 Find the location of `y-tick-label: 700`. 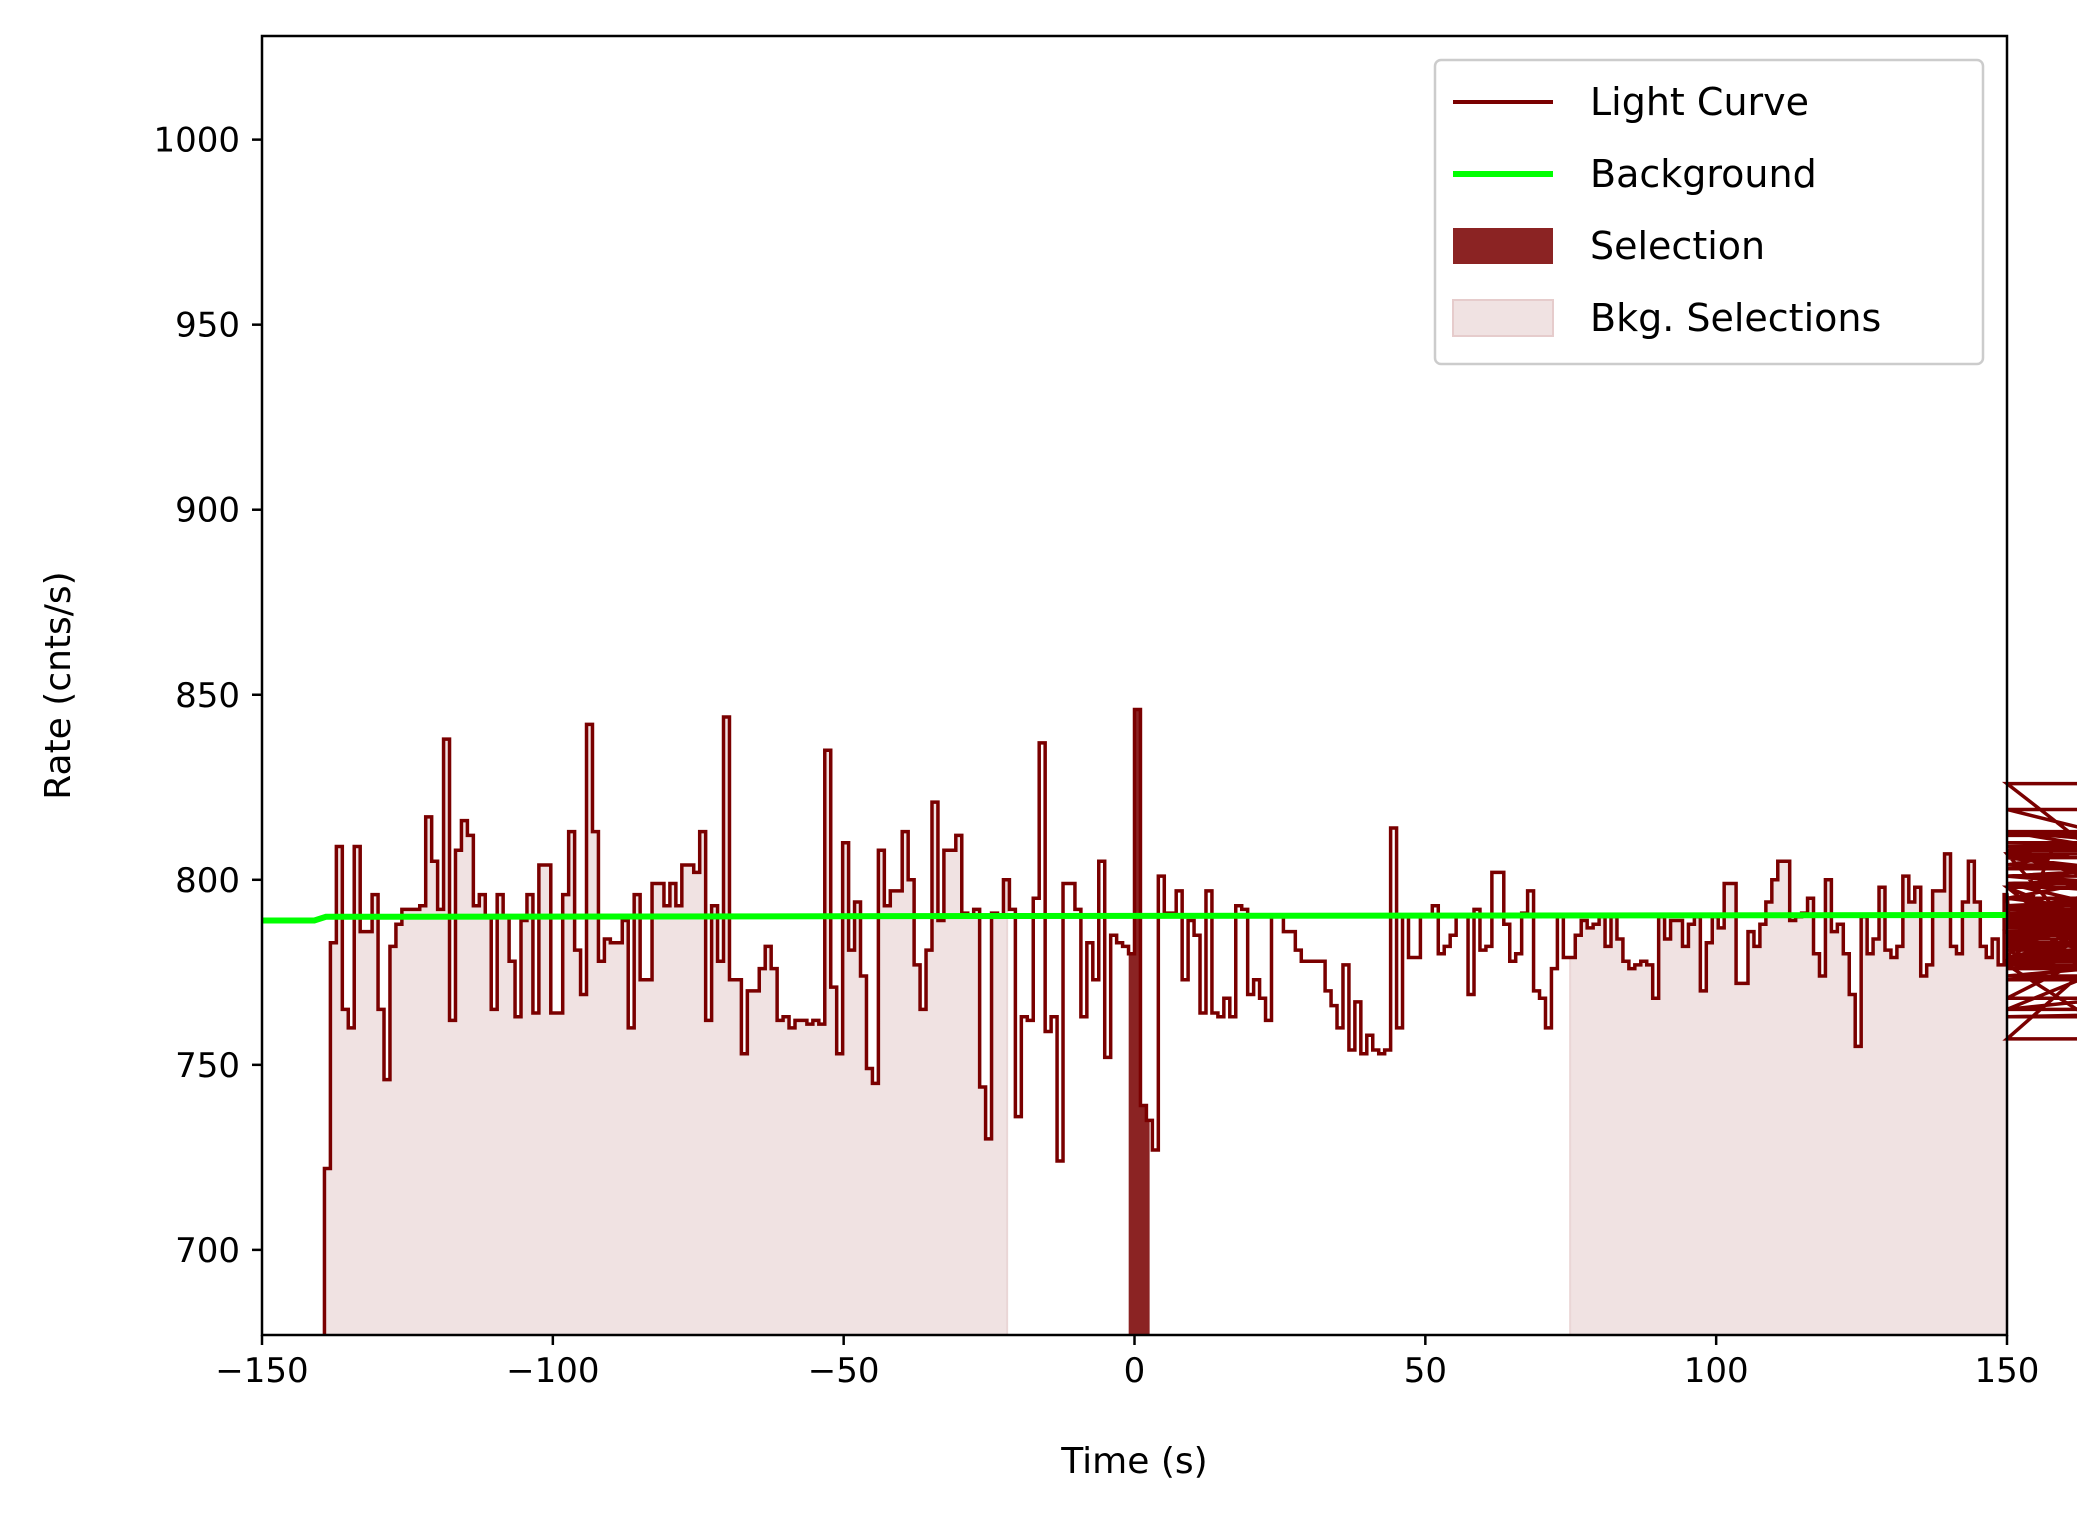

y-tick-label: 700 is located at coordinates (207, 1251).